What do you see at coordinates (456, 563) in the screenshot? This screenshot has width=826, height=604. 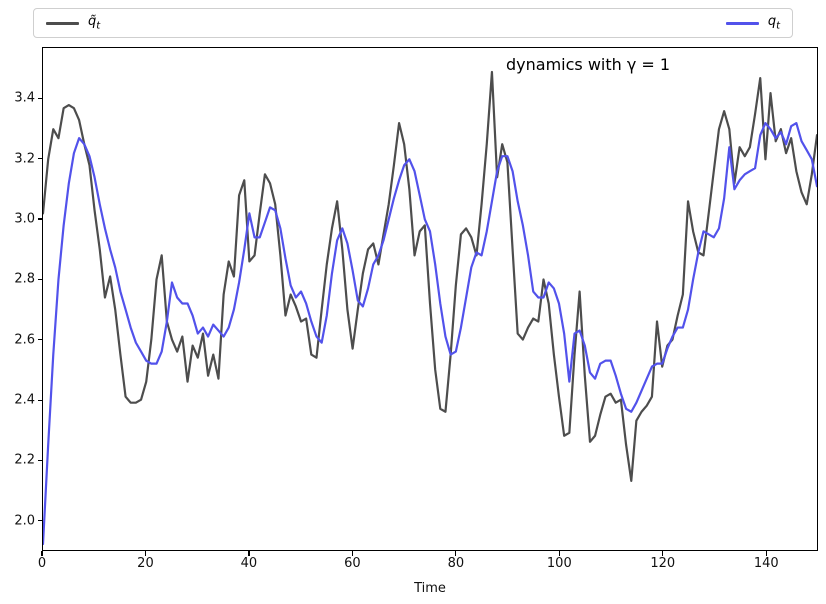 I see `x-tick-label-80: 80` at bounding box center [456, 563].